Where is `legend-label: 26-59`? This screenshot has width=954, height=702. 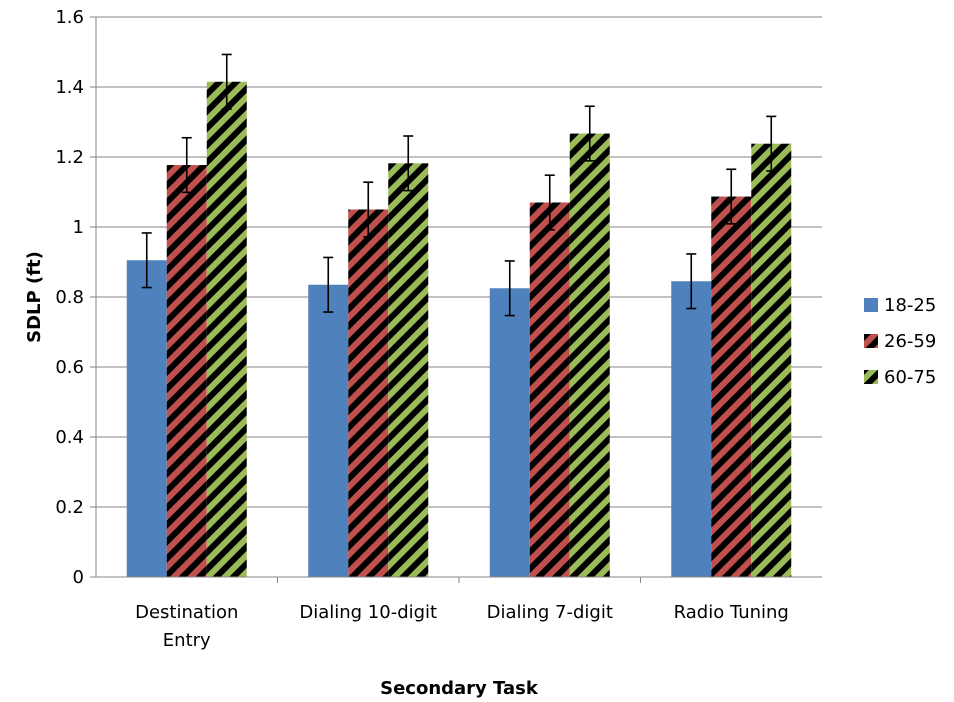 legend-label: 26-59 is located at coordinates (910, 341).